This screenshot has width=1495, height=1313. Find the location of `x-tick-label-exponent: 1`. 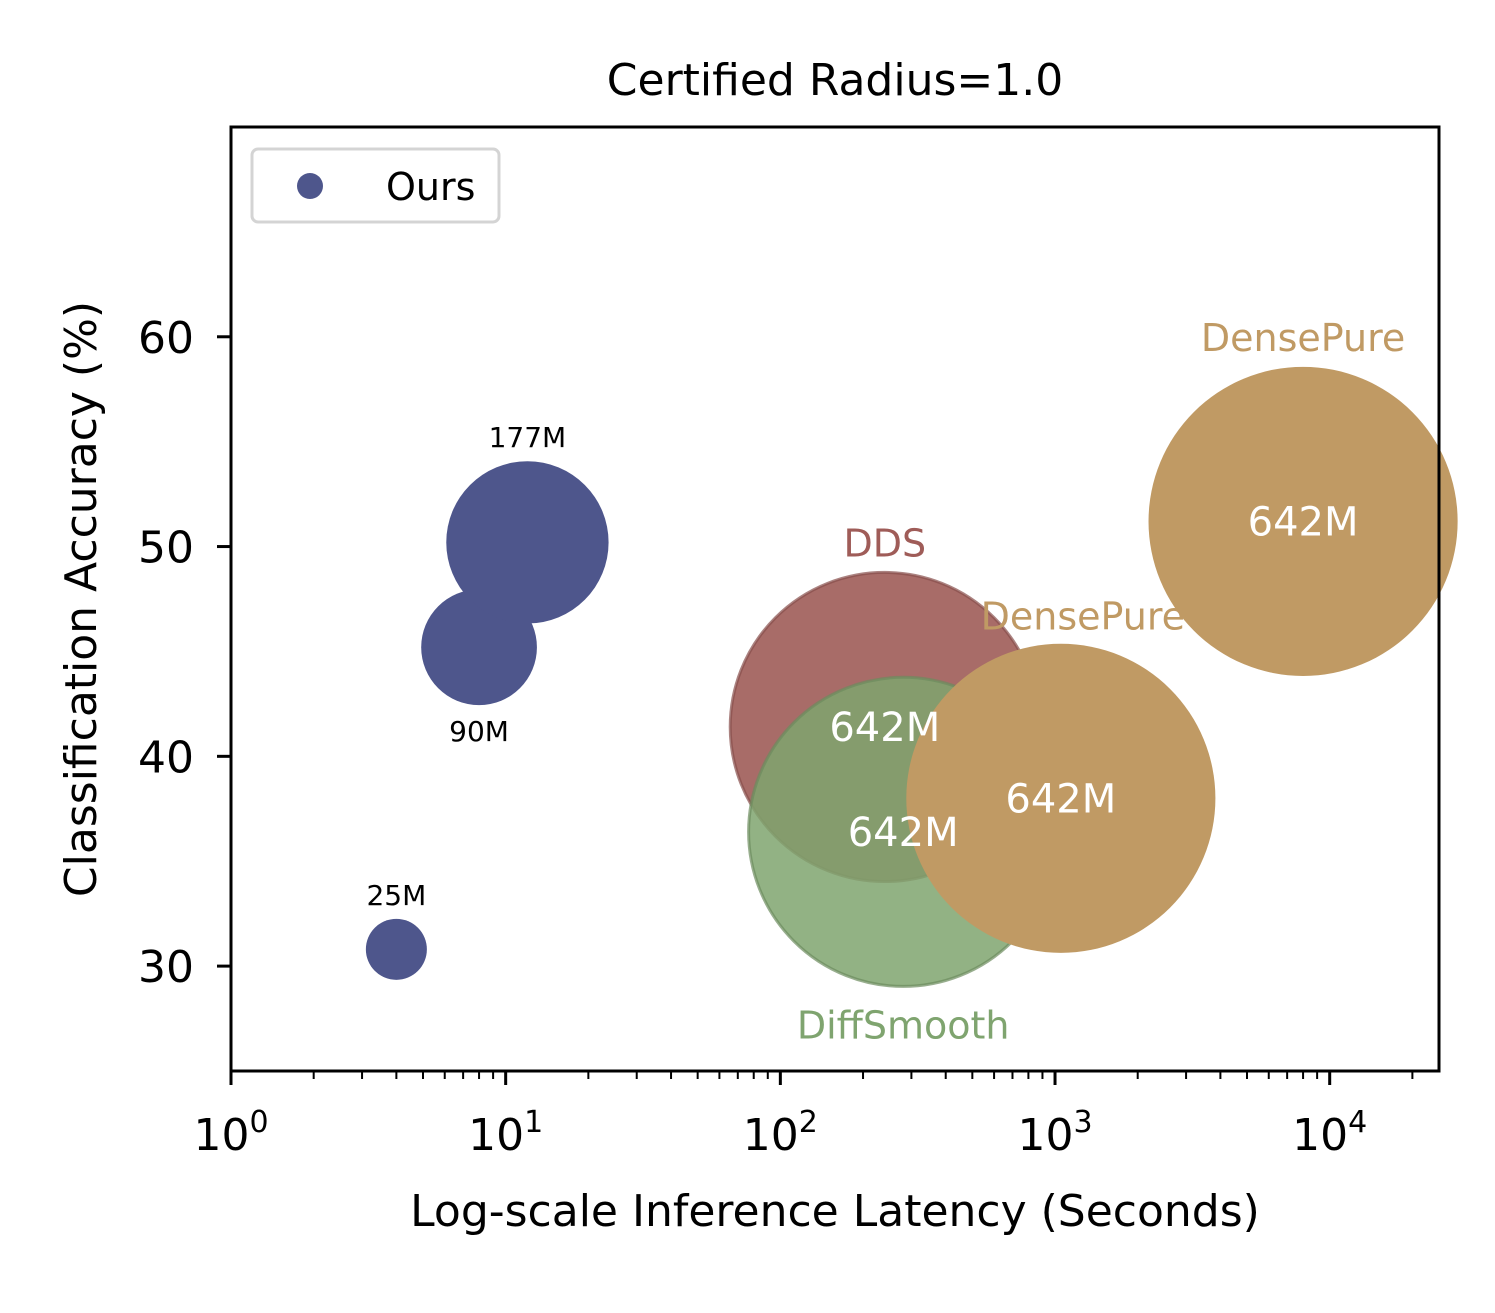

x-tick-label-exponent: 1 is located at coordinates (533, 1122).